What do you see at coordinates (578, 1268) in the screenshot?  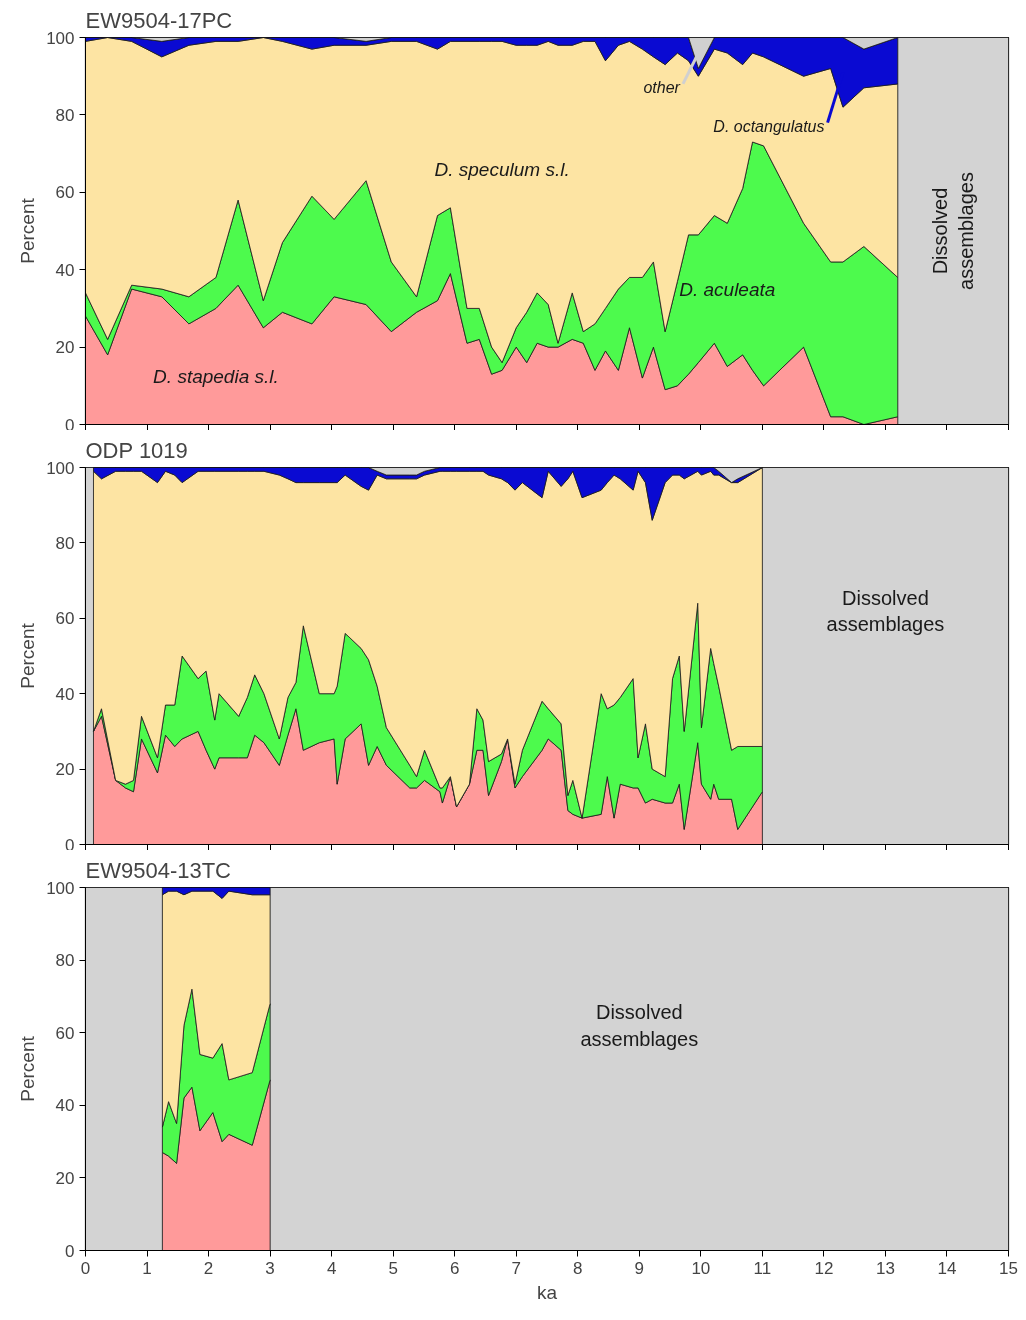 I see `x-tick-label: 8` at bounding box center [578, 1268].